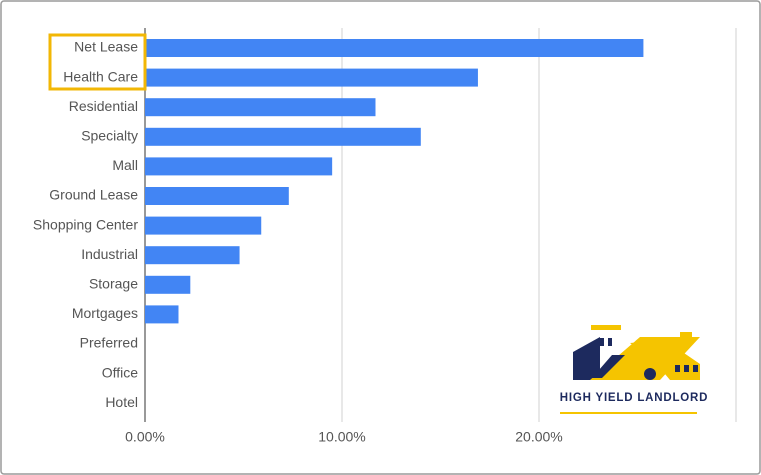 The height and width of the screenshot is (475, 761). Describe the element at coordinates (109, 254) in the screenshot. I see `y-tick-label: Industrial` at that location.